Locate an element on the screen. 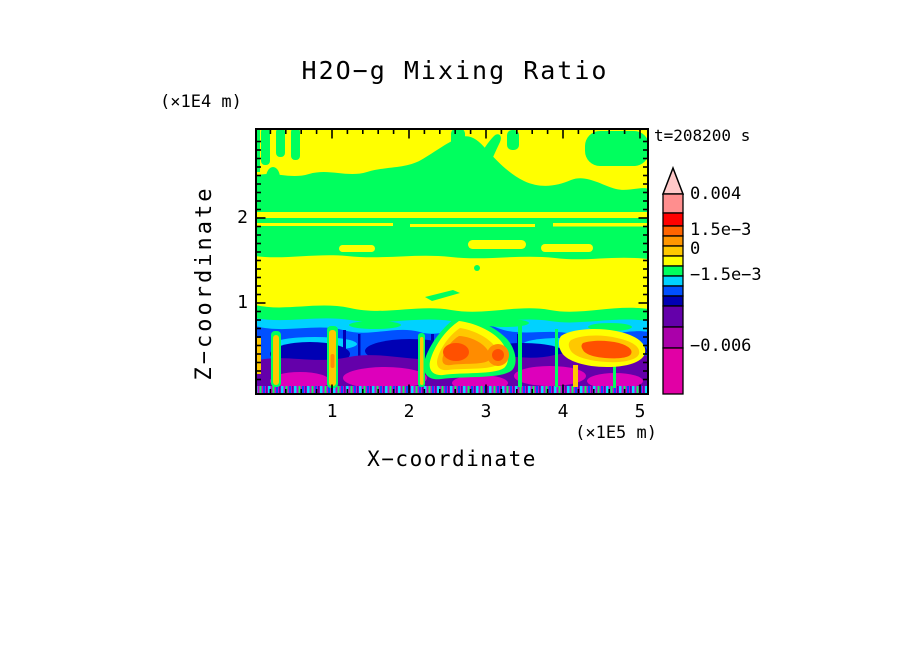 Image resolution: width=904 pixels, height=654 pixels. timestamp-label: t=208200 s is located at coordinates (702, 135).